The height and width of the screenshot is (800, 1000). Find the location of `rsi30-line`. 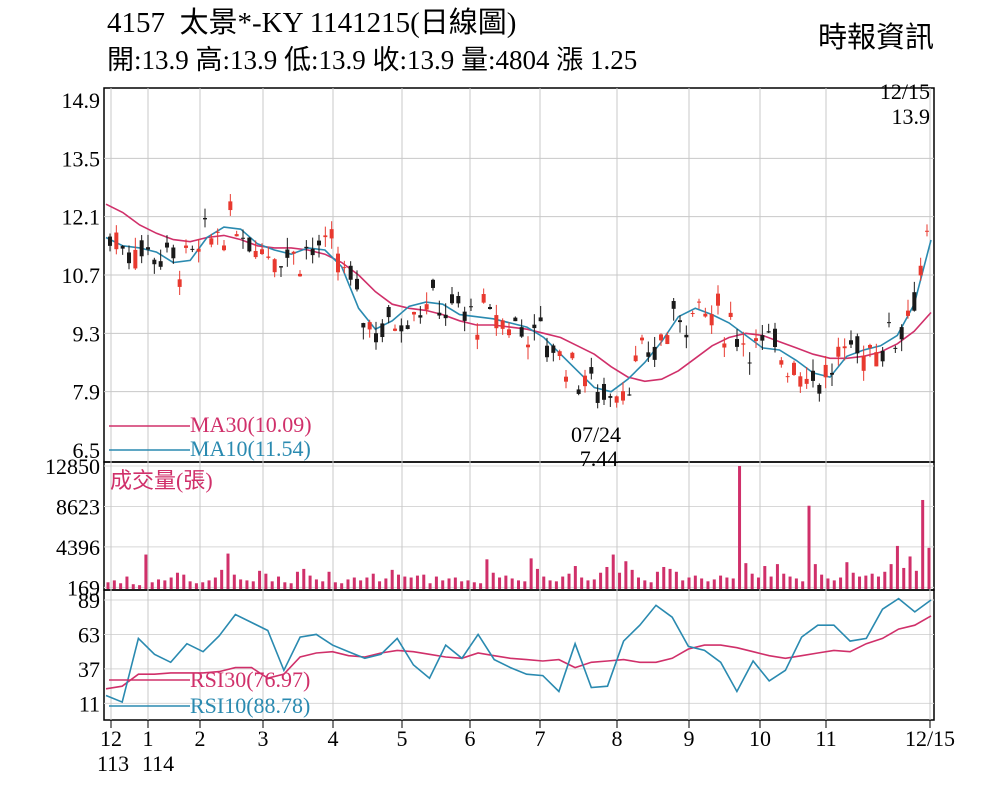

rsi30-line is located at coordinates (518, 652).